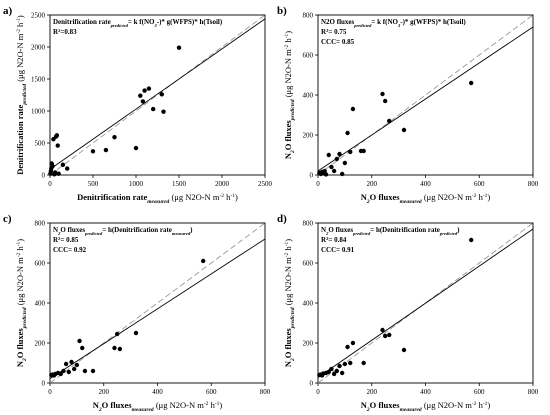 Image resolution: width=550 pixels, height=415 pixels. What do you see at coordinates (282, 11) in the screenshot?
I see `panel-label: b)` at bounding box center [282, 11].